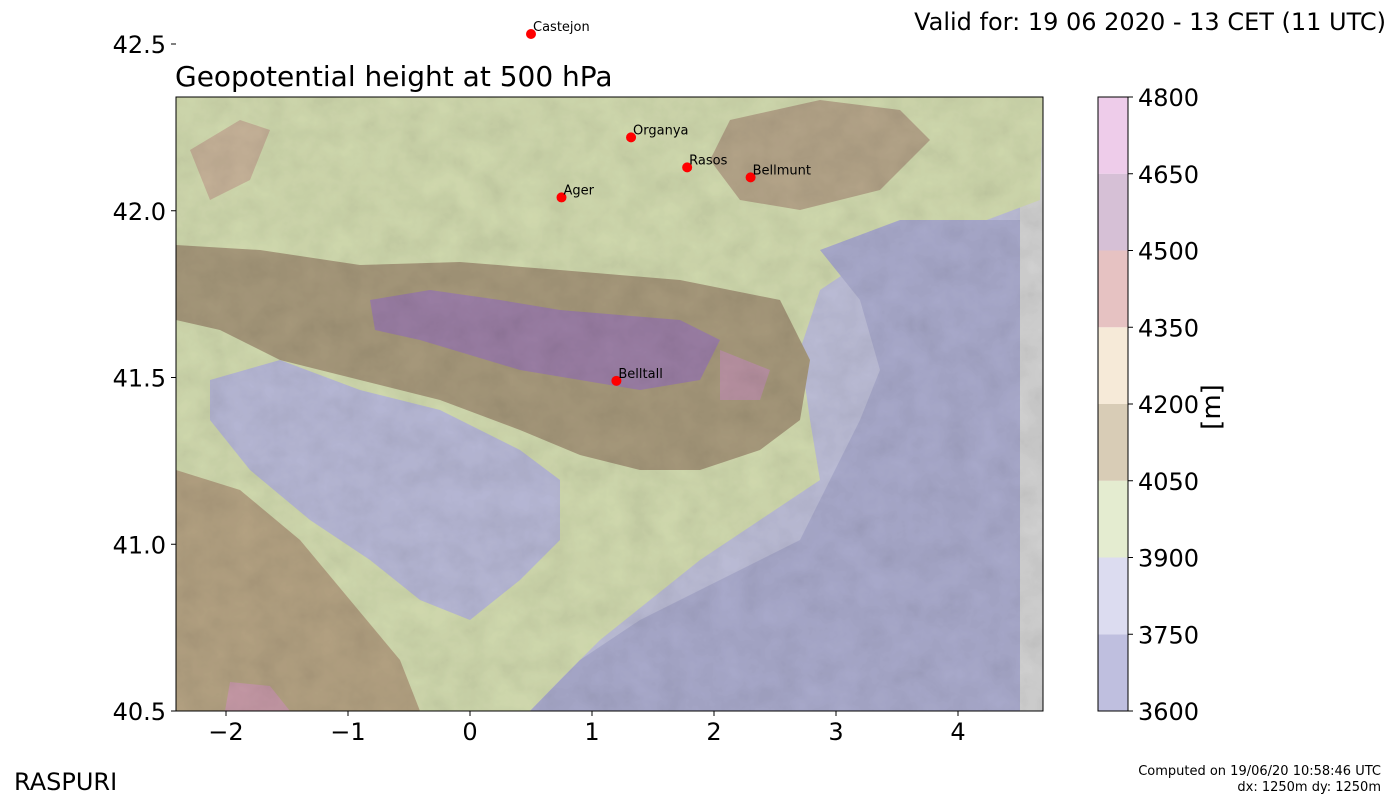 Image resolution: width=1400 pixels, height=800 pixels. I want to click on y-tick-label: 41.0, so click(139, 545).